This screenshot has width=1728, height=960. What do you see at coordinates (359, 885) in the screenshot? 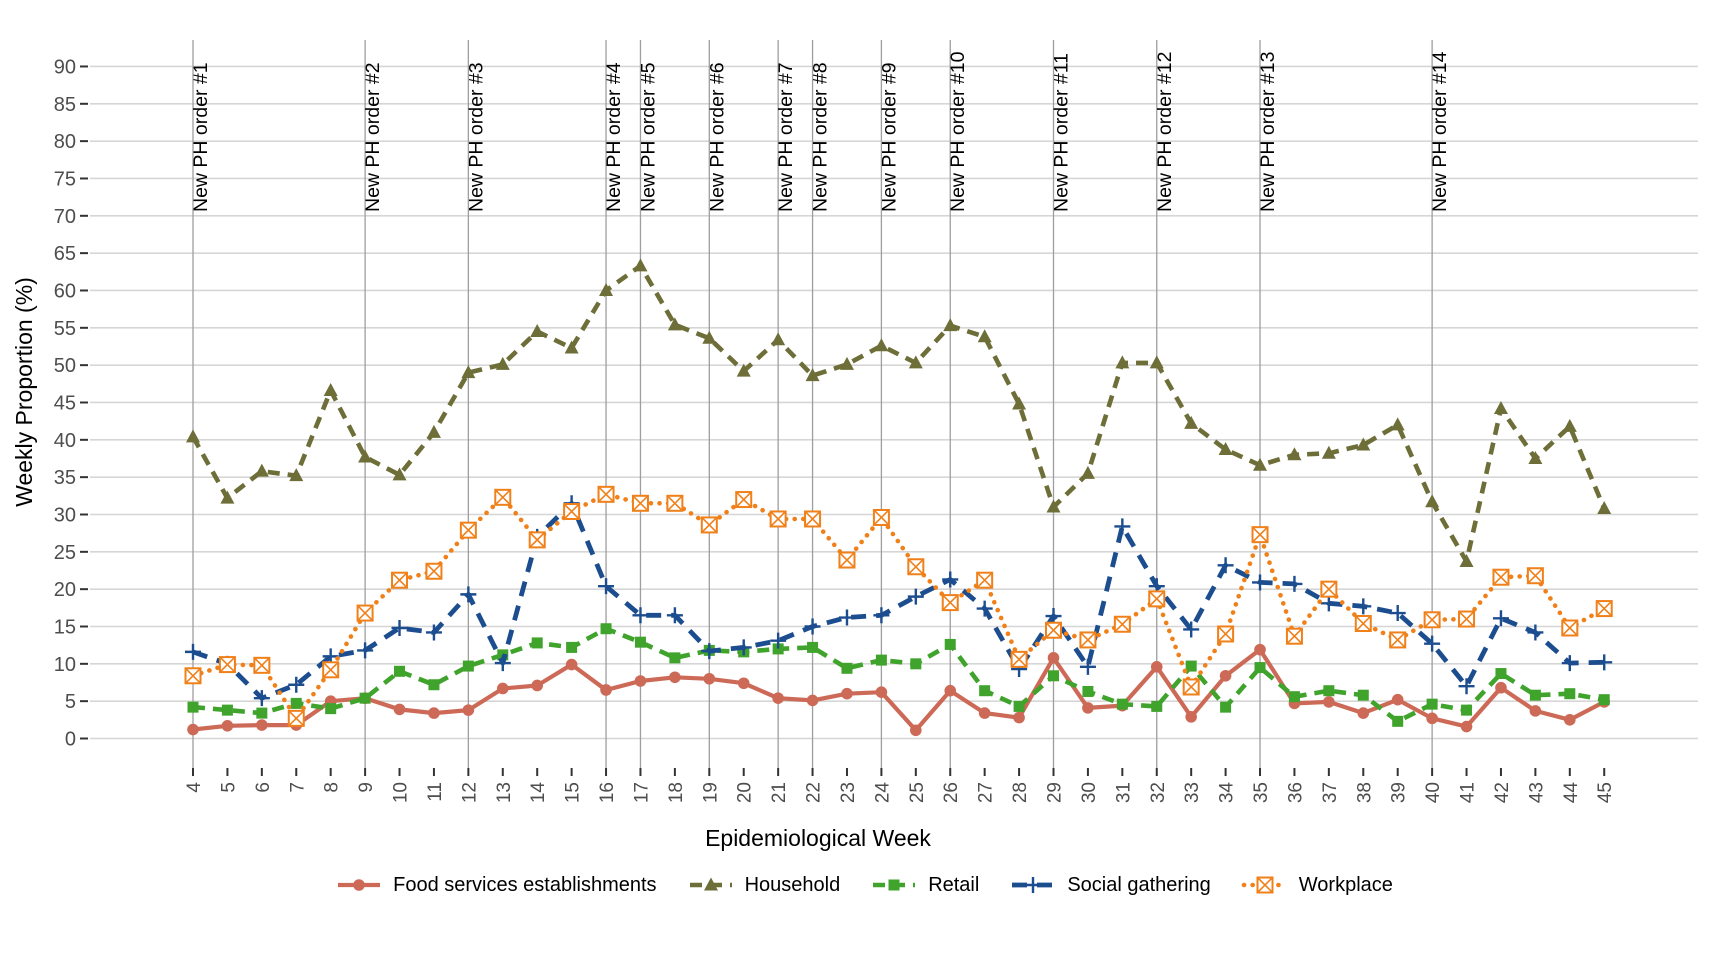
I see `legend-marker-food-services-establishments` at bounding box center [359, 885].